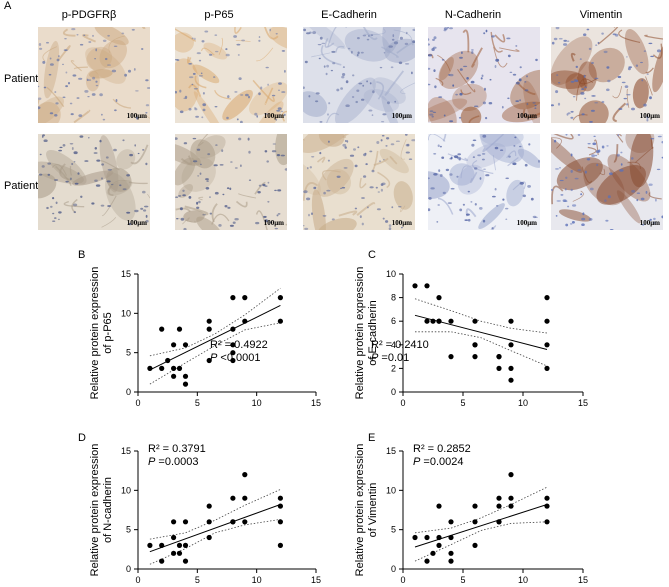  I want to click on p-value-annotation: P =0.0024, so click(438, 462).